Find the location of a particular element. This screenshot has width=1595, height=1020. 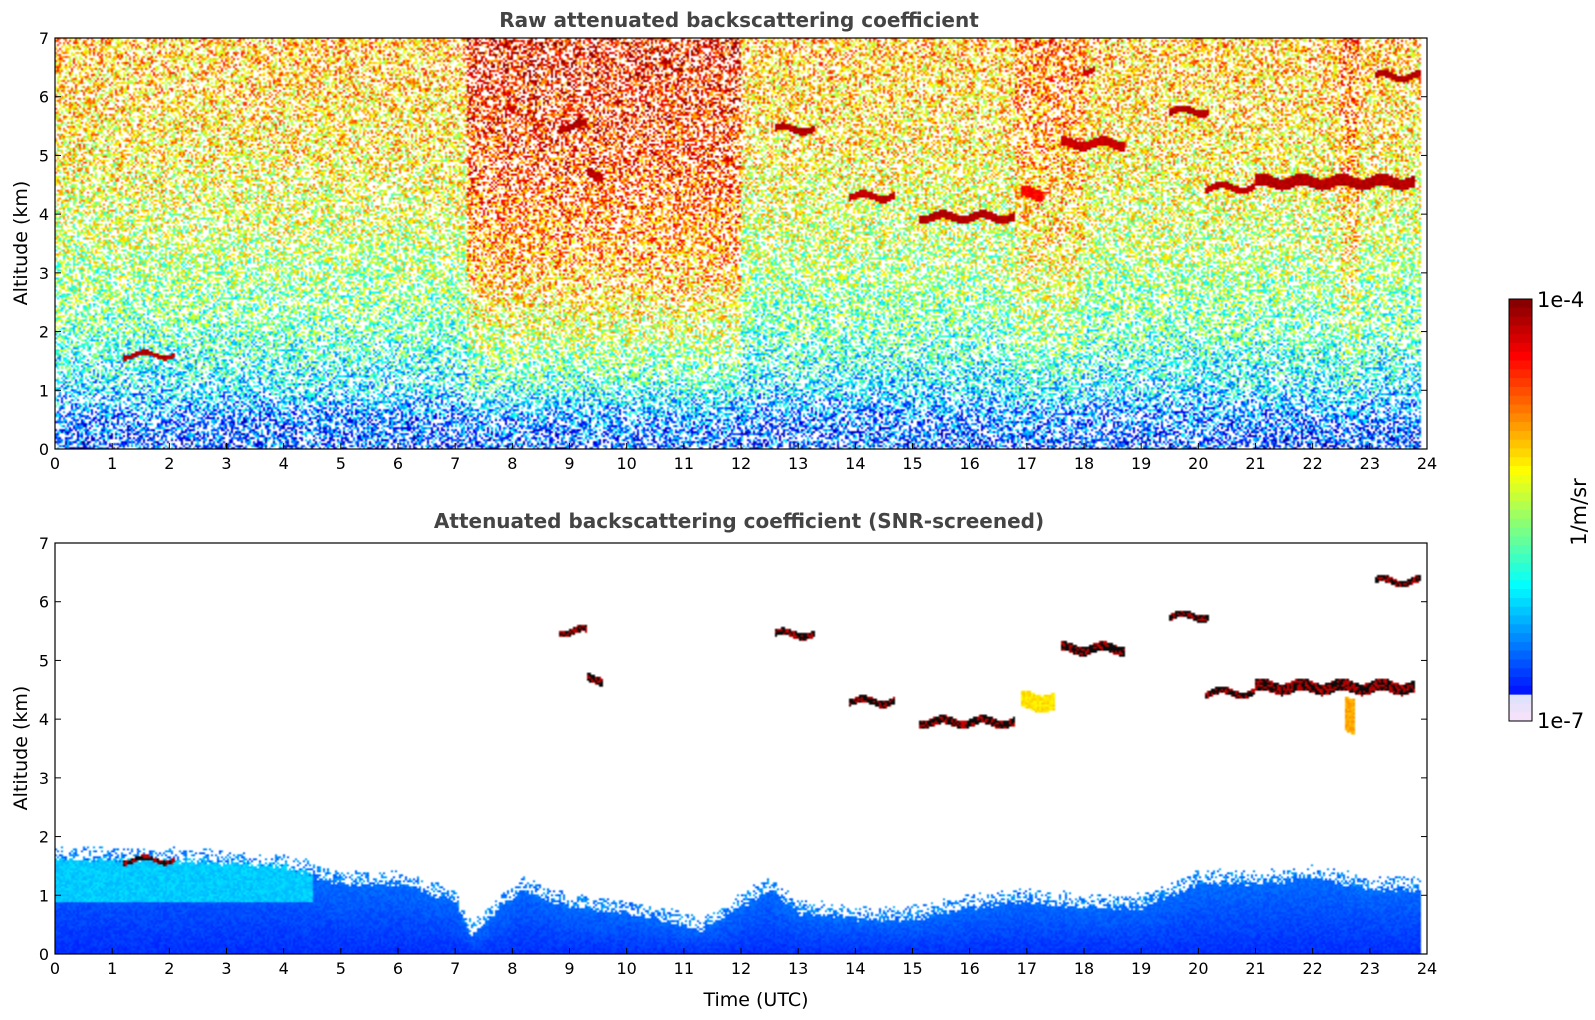

top-y-axis-label: Altitude (km) is located at coordinates (21, 243).